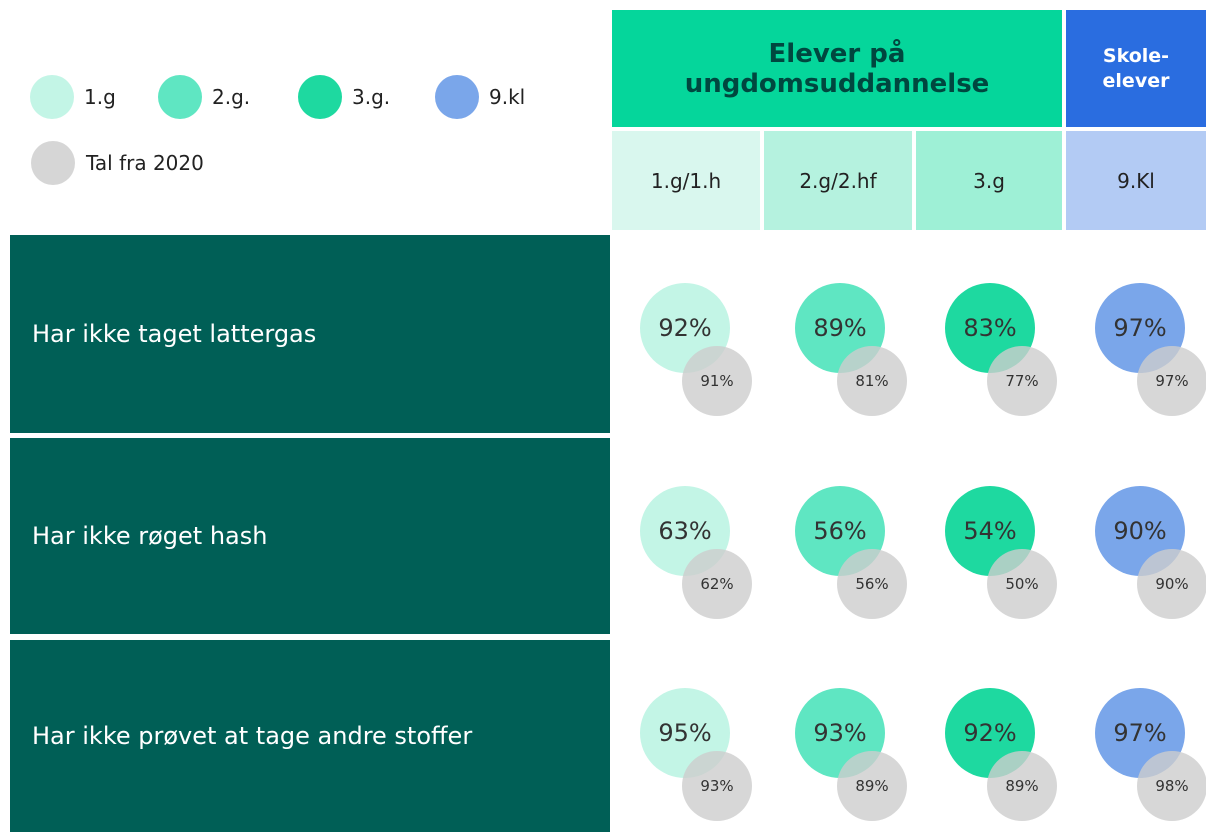 The image size is (1206, 832). I want to click on column-header: 3.g, so click(989, 180).